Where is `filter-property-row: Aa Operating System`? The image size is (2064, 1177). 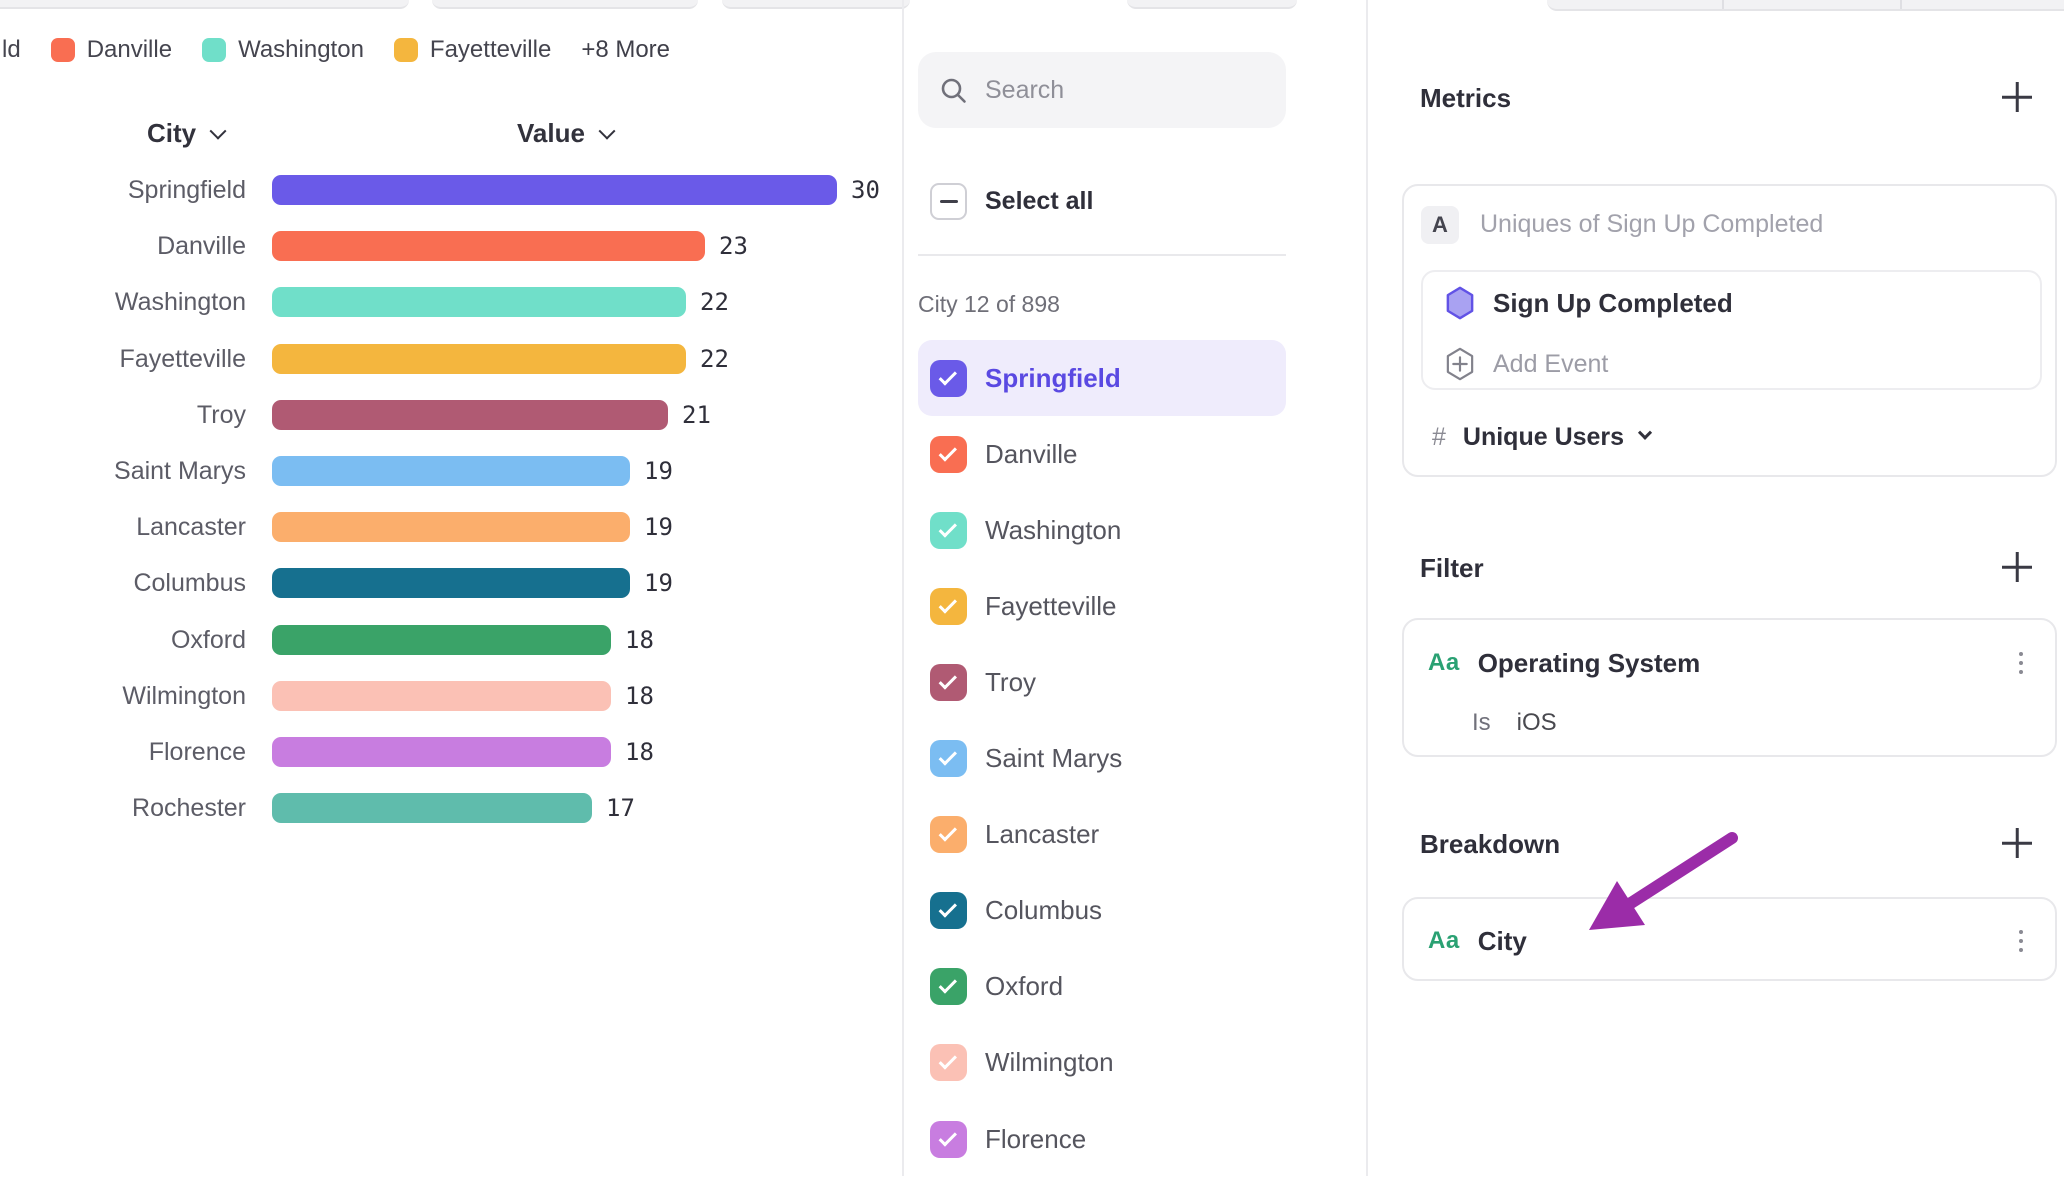 filter-property-row: Aa Operating System is located at coordinates (1564, 663).